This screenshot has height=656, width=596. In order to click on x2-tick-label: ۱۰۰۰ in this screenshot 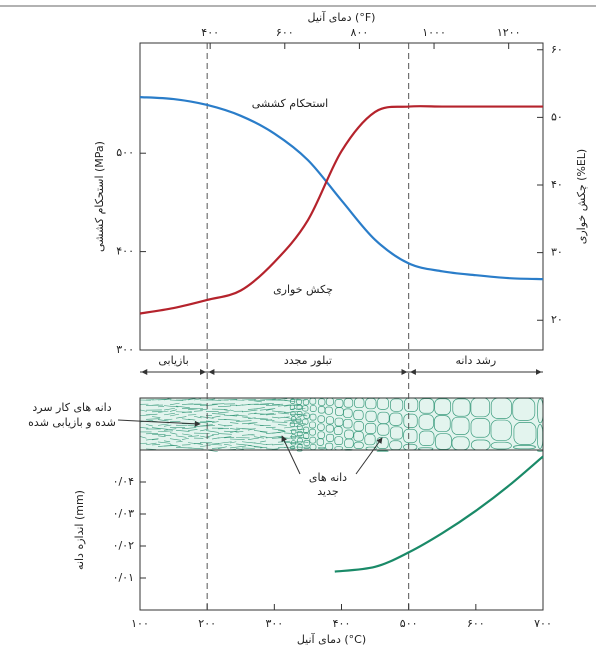, I will do `click(434, 32)`.